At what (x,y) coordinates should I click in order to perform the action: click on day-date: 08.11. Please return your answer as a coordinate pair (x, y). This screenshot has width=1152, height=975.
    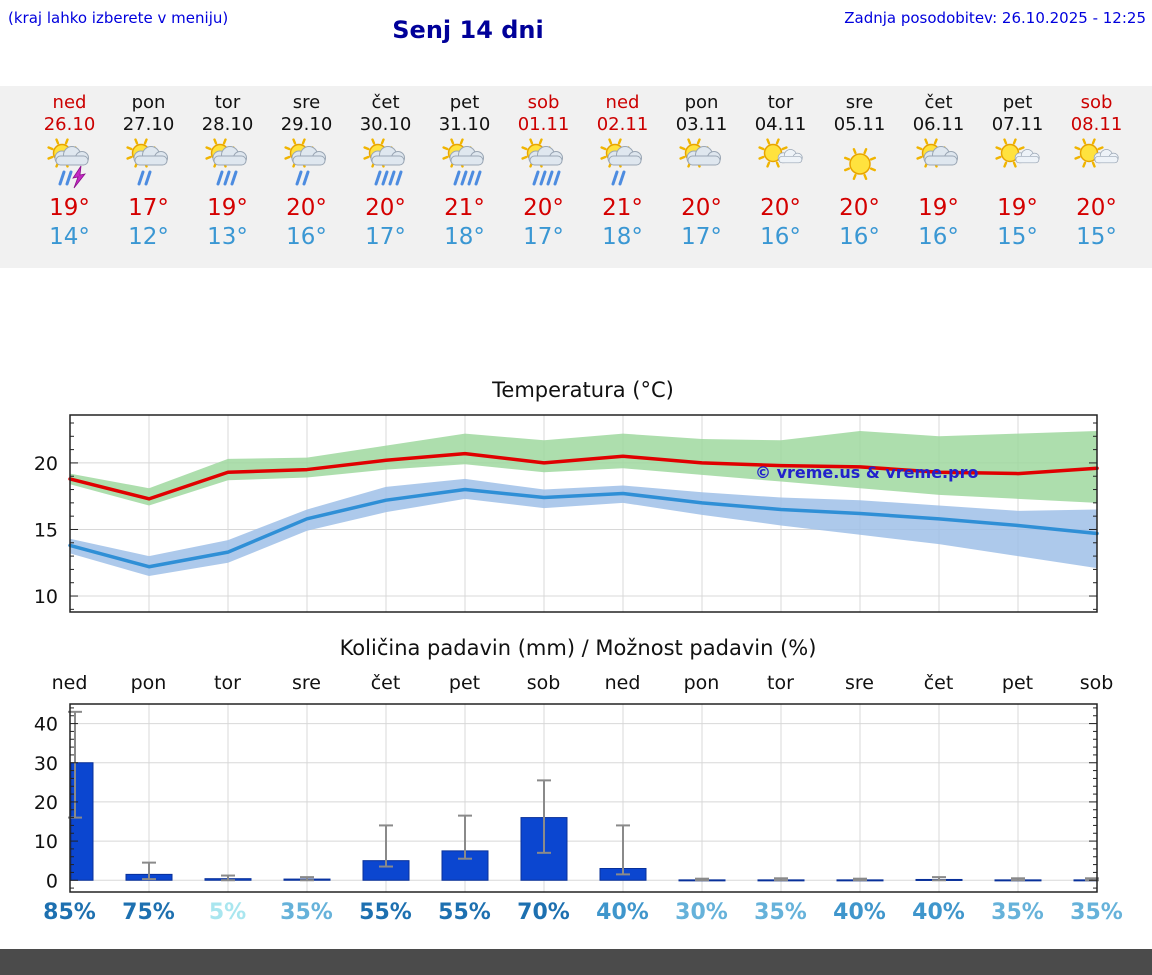
    Looking at the image, I should click on (1096, 124).